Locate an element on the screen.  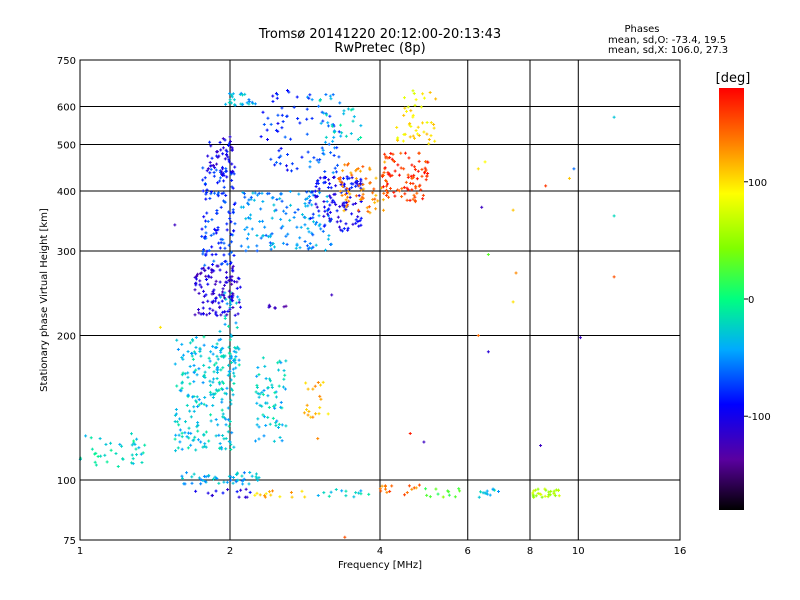
chart-title: Tromsø 20141220 20:12:00-20:13:43 is located at coordinates (379, 34).